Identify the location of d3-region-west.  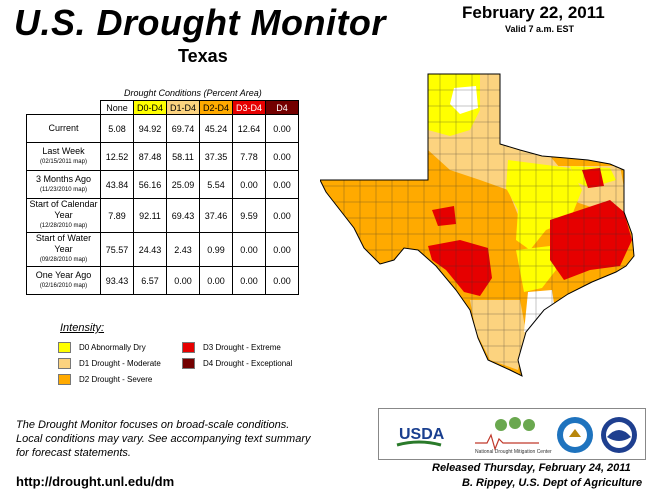
(444, 216).